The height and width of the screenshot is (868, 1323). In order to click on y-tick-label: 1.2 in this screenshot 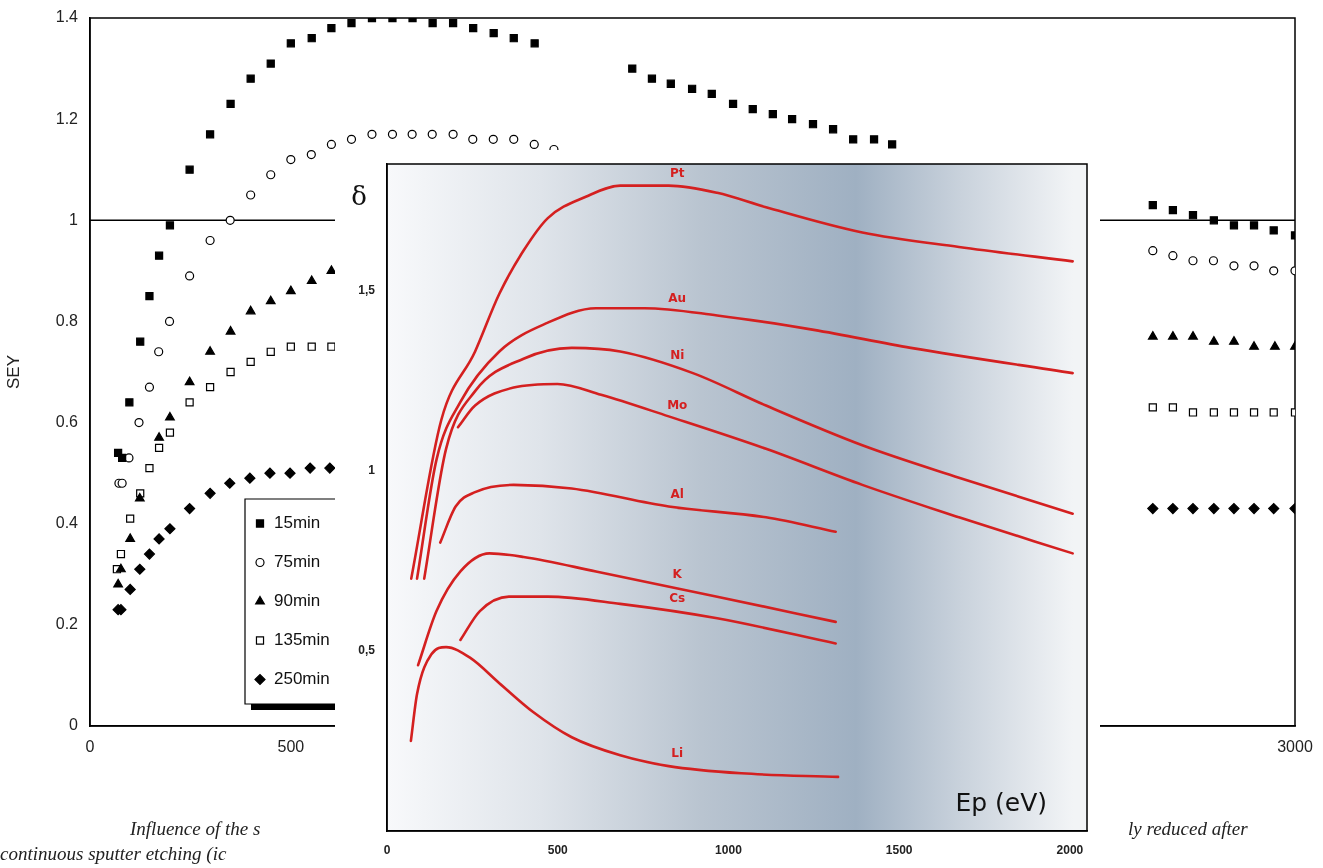, I will do `click(67, 118)`.